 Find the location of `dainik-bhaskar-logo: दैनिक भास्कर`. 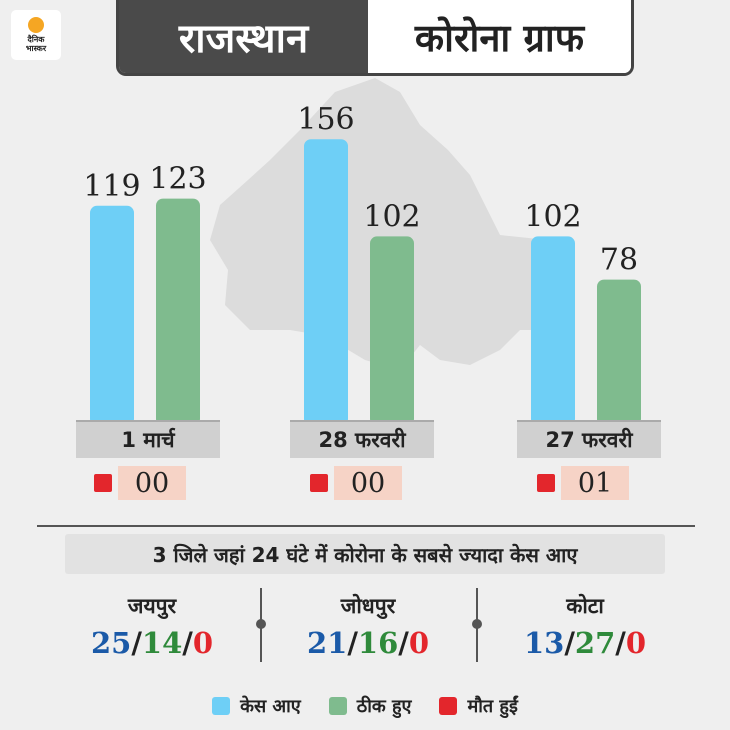

dainik-bhaskar-logo: दैनिक भास्कर is located at coordinates (36, 35).